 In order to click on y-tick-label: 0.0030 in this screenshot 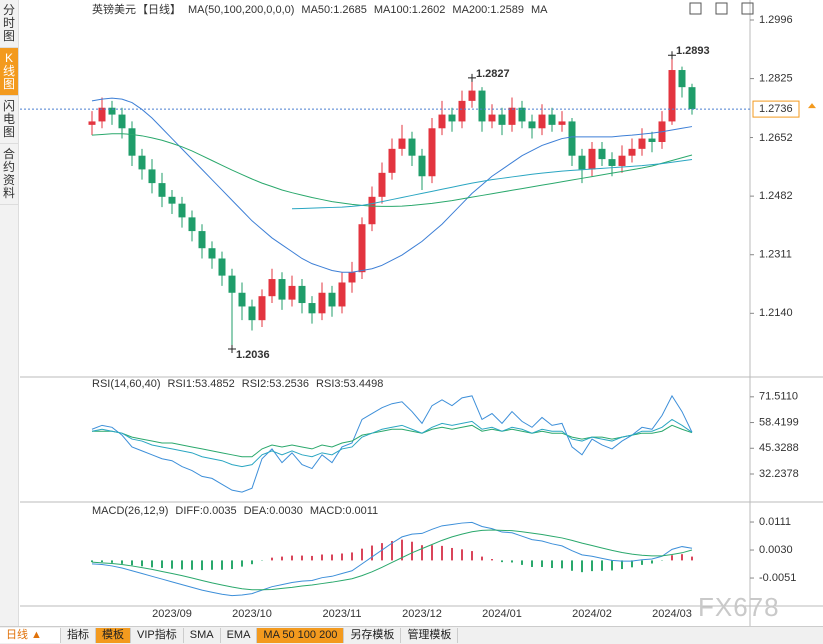, I will do `click(776, 550)`.